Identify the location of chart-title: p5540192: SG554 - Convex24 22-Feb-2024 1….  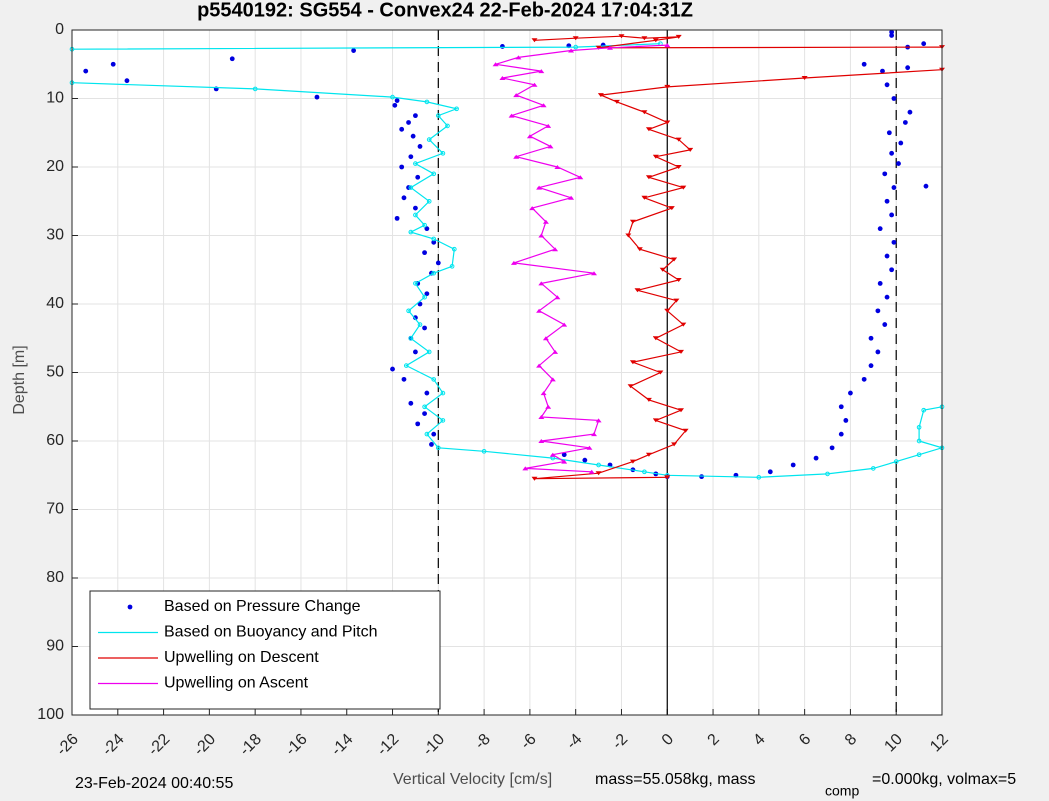
(445, 10).